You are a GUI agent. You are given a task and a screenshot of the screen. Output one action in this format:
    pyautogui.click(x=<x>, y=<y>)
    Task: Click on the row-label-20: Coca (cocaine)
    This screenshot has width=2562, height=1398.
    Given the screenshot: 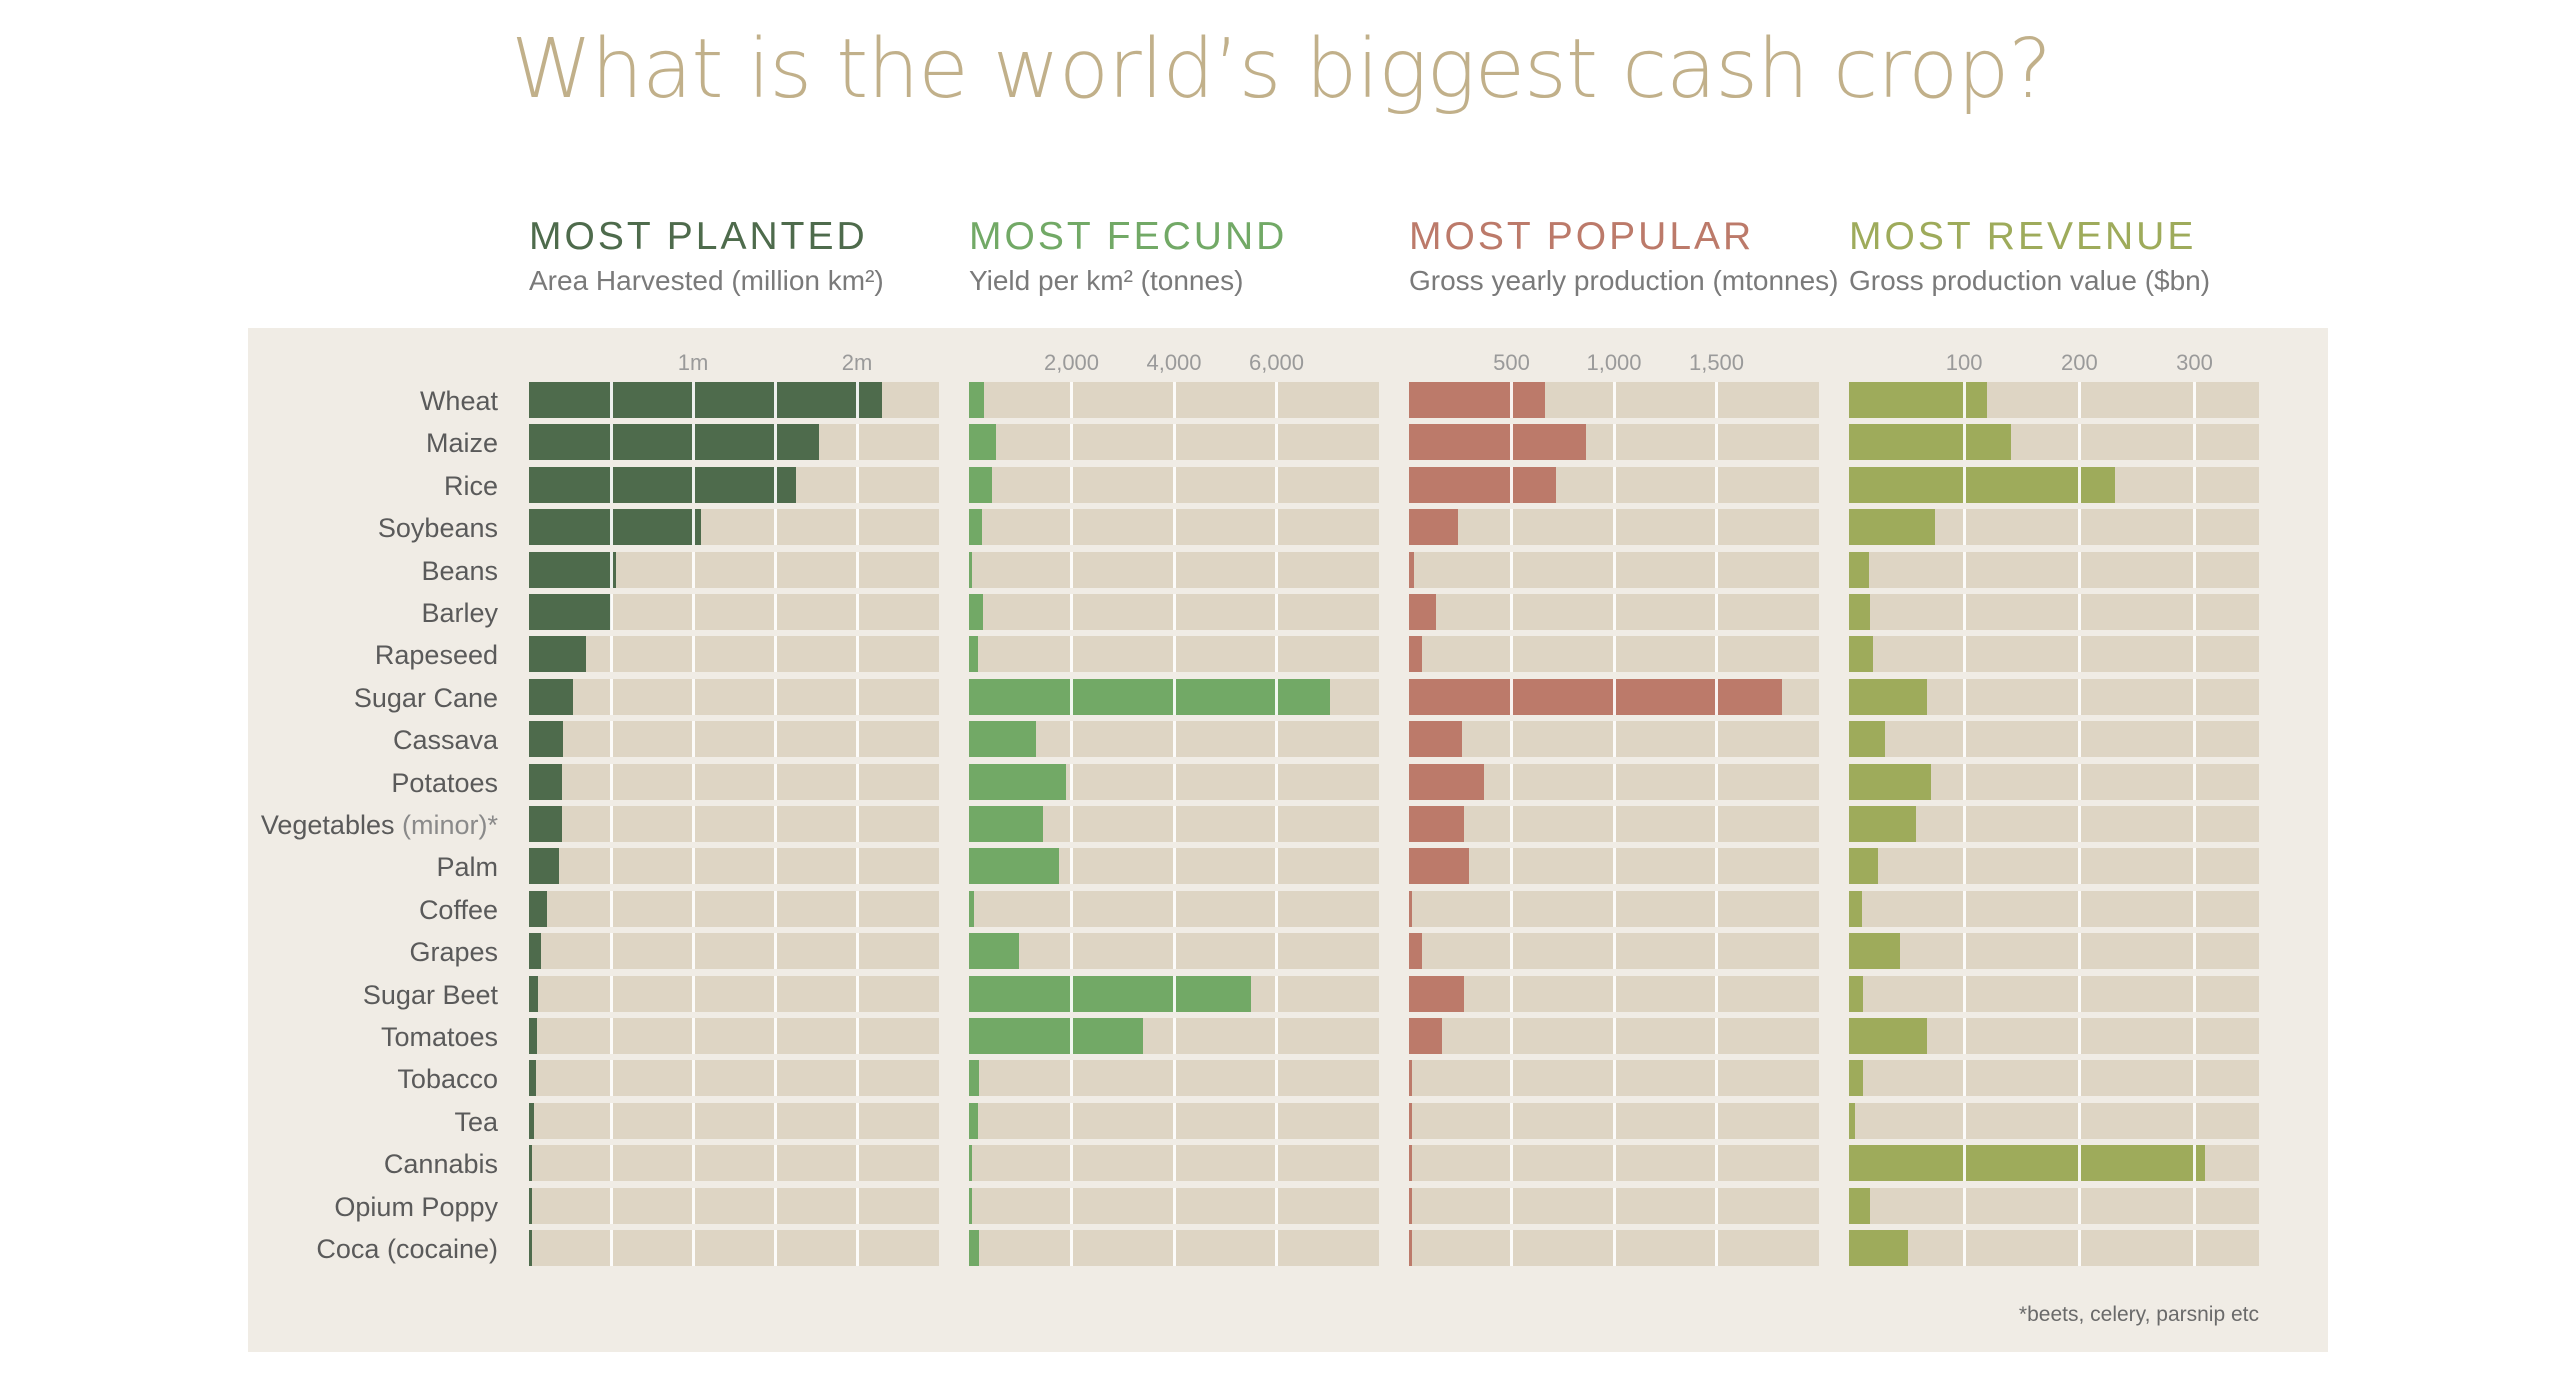 What is the action you would take?
    pyautogui.click(x=407, y=1249)
    